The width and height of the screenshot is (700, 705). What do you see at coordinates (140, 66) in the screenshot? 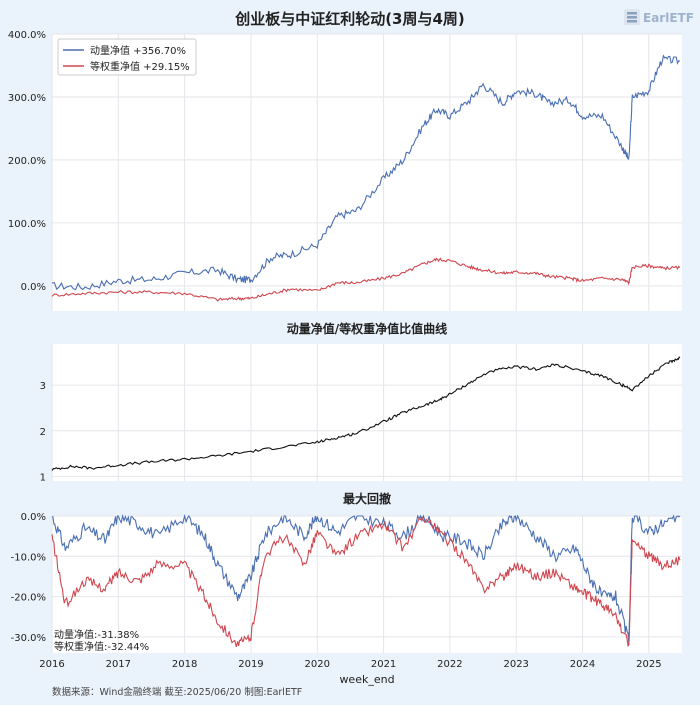
I see `legend-entry: 等权重净值 +29.15%` at bounding box center [140, 66].